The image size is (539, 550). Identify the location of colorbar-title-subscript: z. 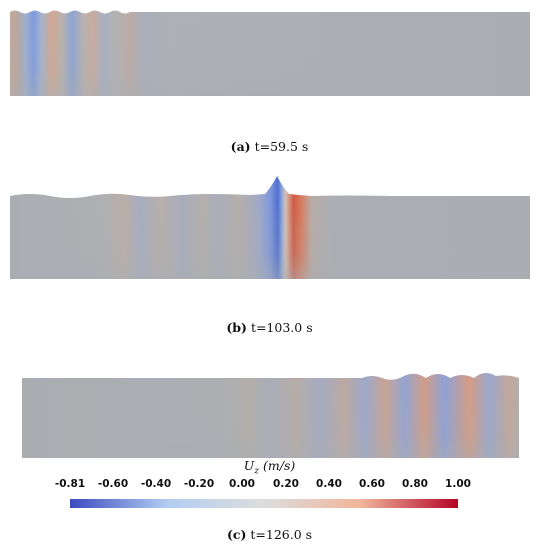
(257, 471).